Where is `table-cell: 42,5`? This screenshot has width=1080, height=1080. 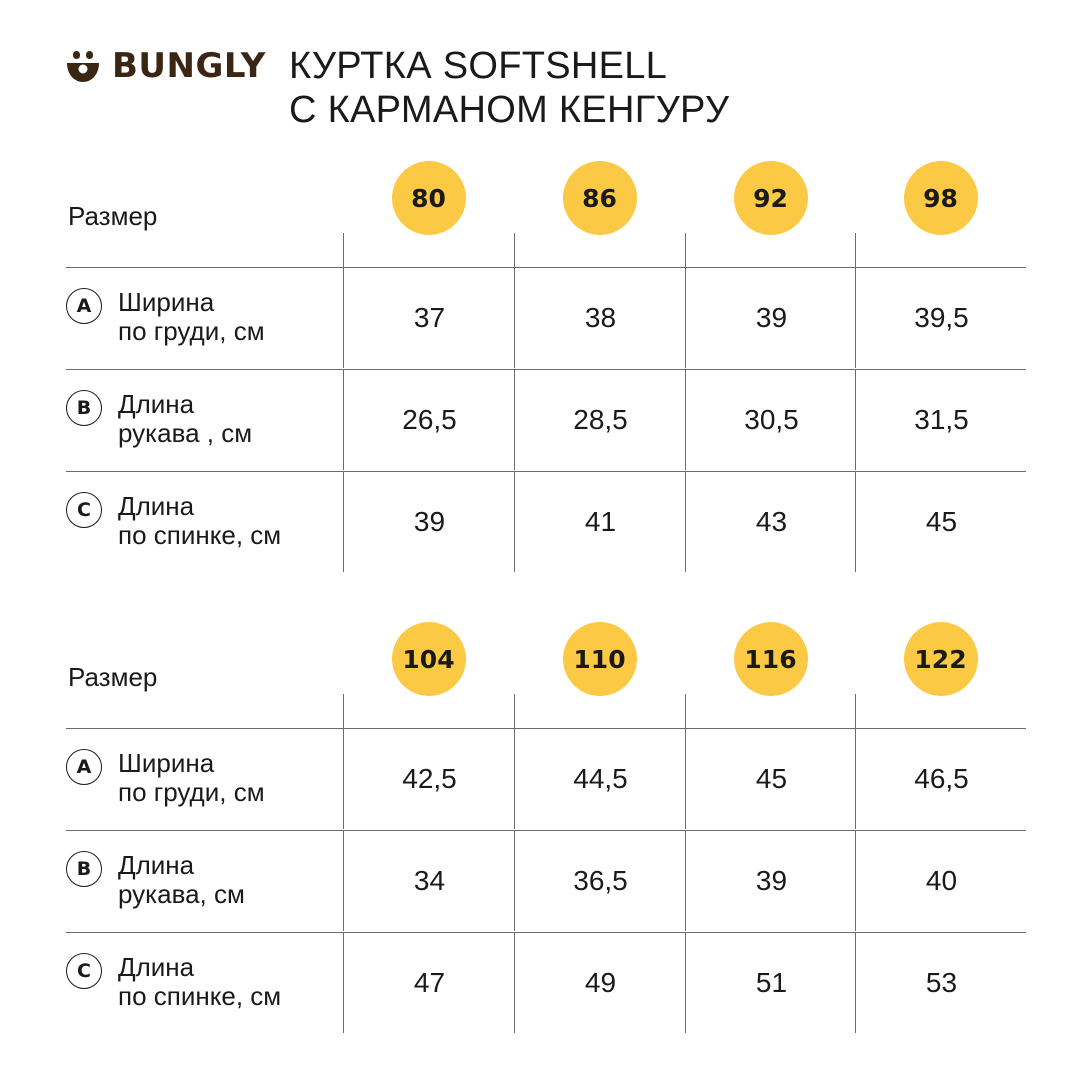
table-cell: 42,5 is located at coordinates (429, 779).